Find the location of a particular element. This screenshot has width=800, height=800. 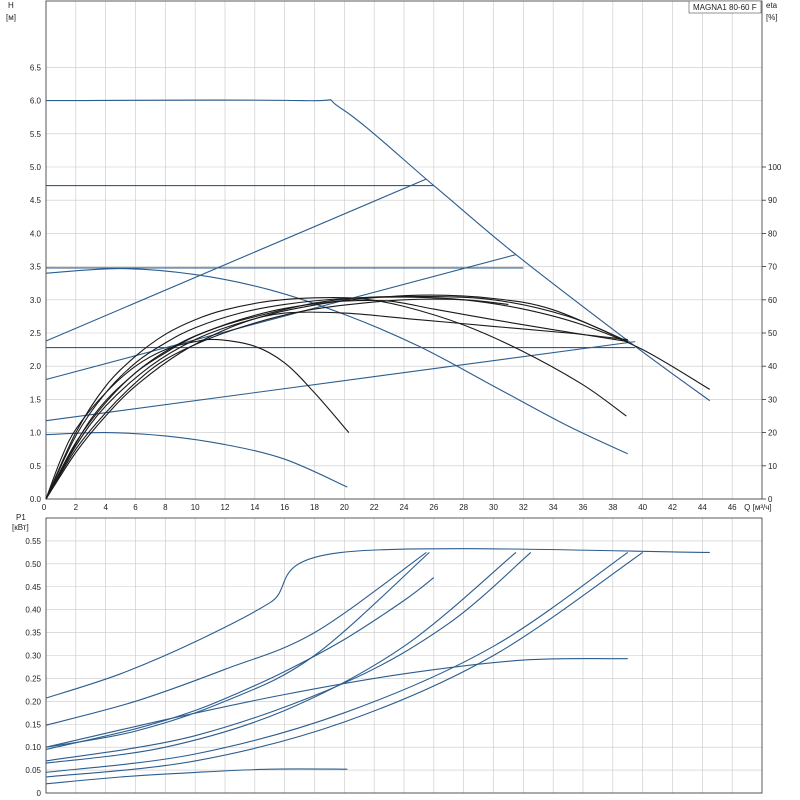

power-y-tick-label: 0.05 is located at coordinates (33, 770).